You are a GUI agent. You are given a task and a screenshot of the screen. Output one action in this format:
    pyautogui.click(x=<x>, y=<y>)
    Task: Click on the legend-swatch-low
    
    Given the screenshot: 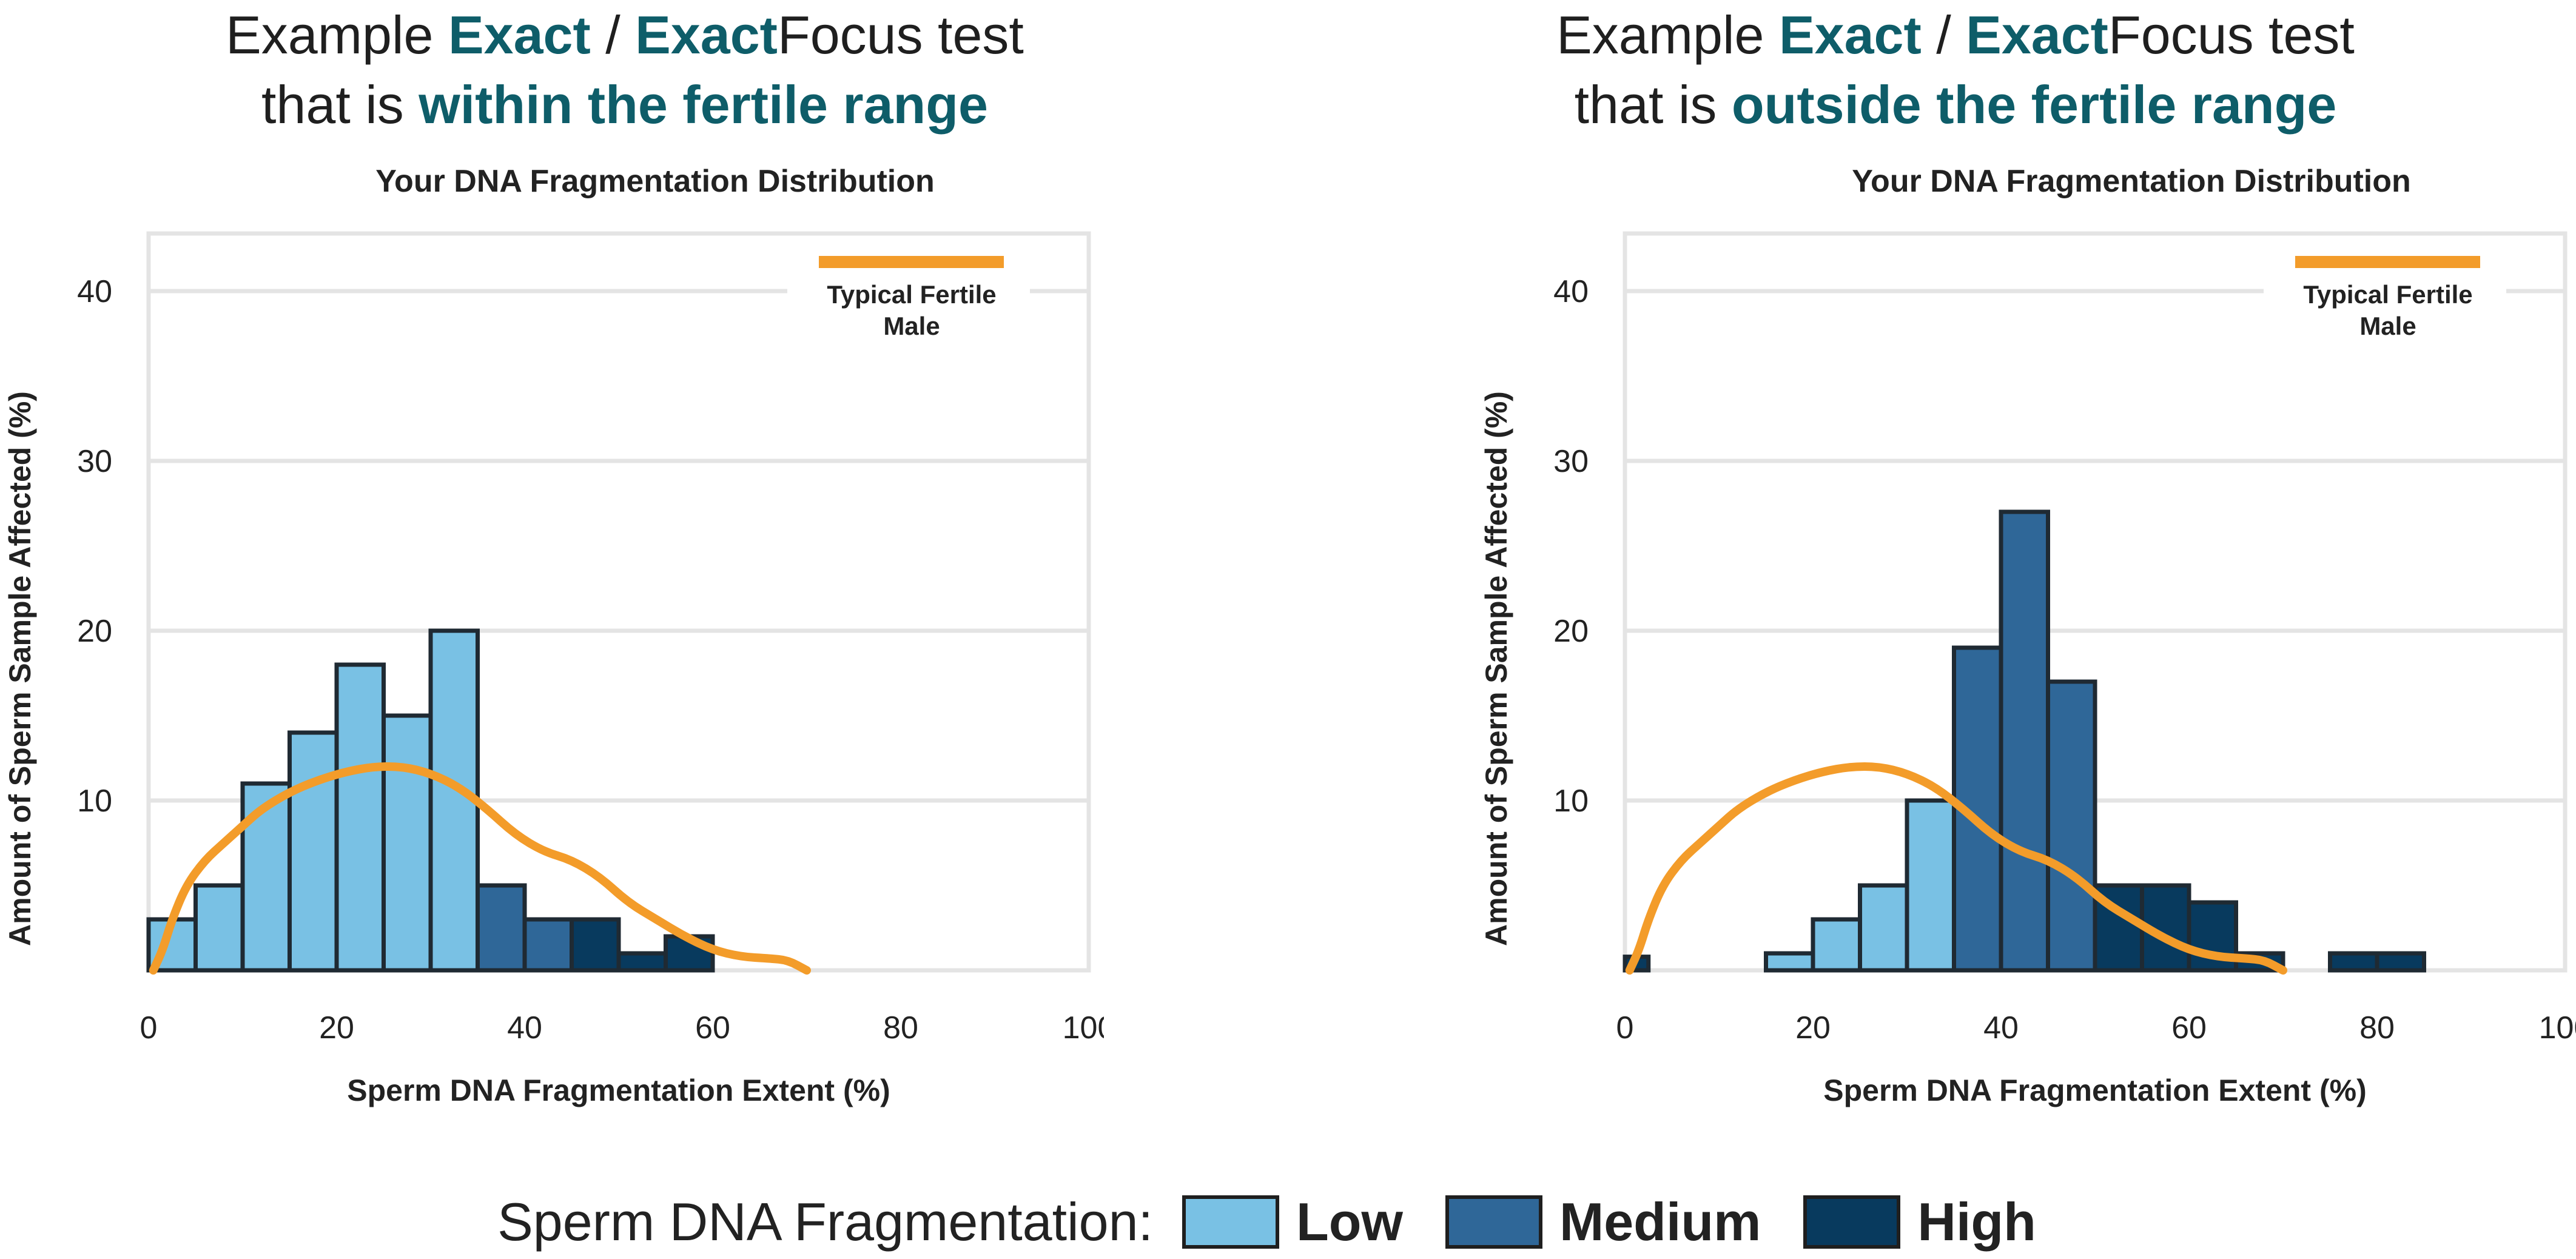 What is the action you would take?
    pyautogui.click(x=1230, y=1222)
    